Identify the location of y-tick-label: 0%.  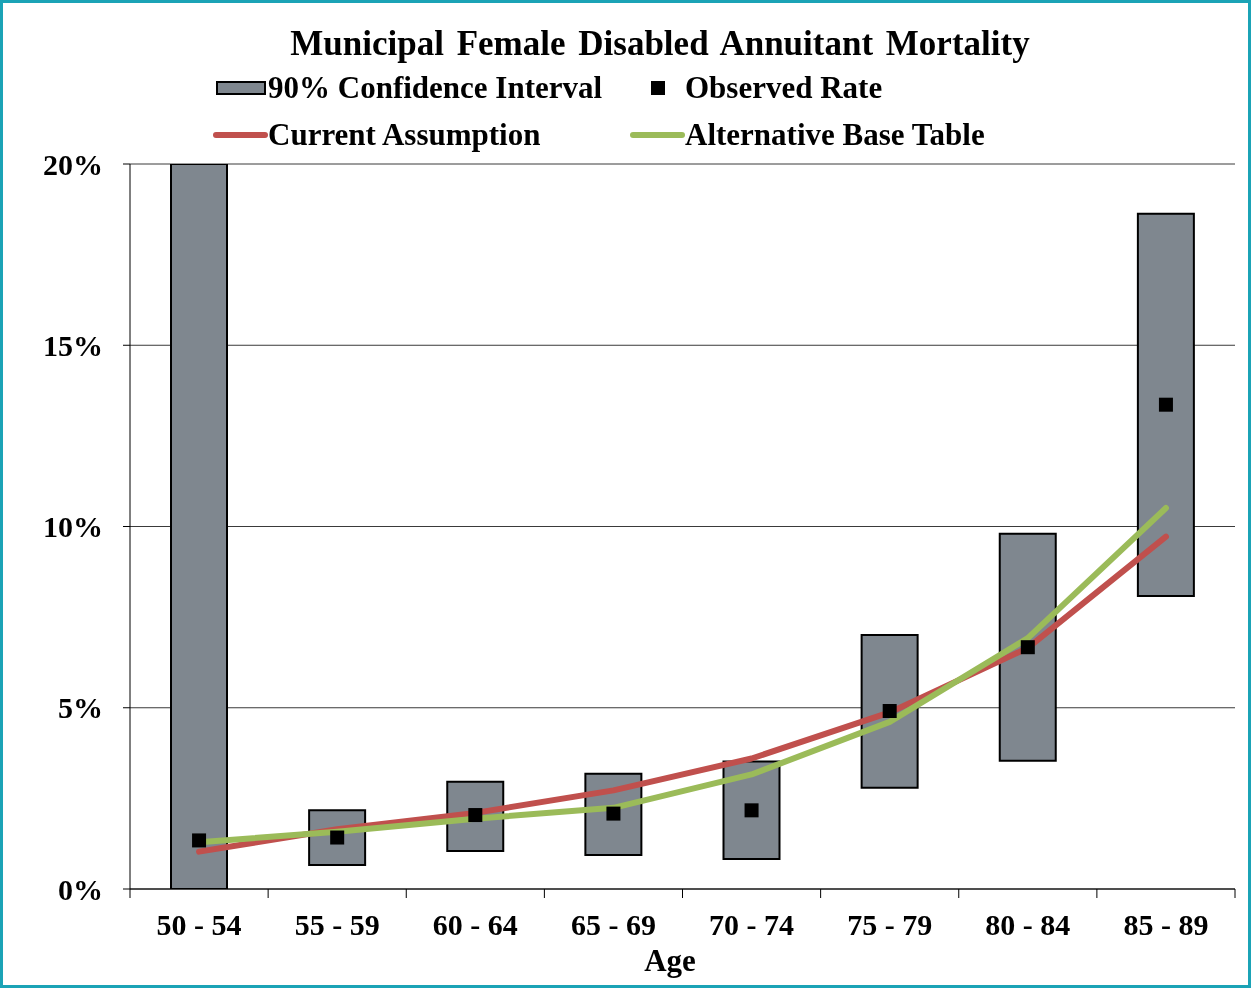
(80, 889).